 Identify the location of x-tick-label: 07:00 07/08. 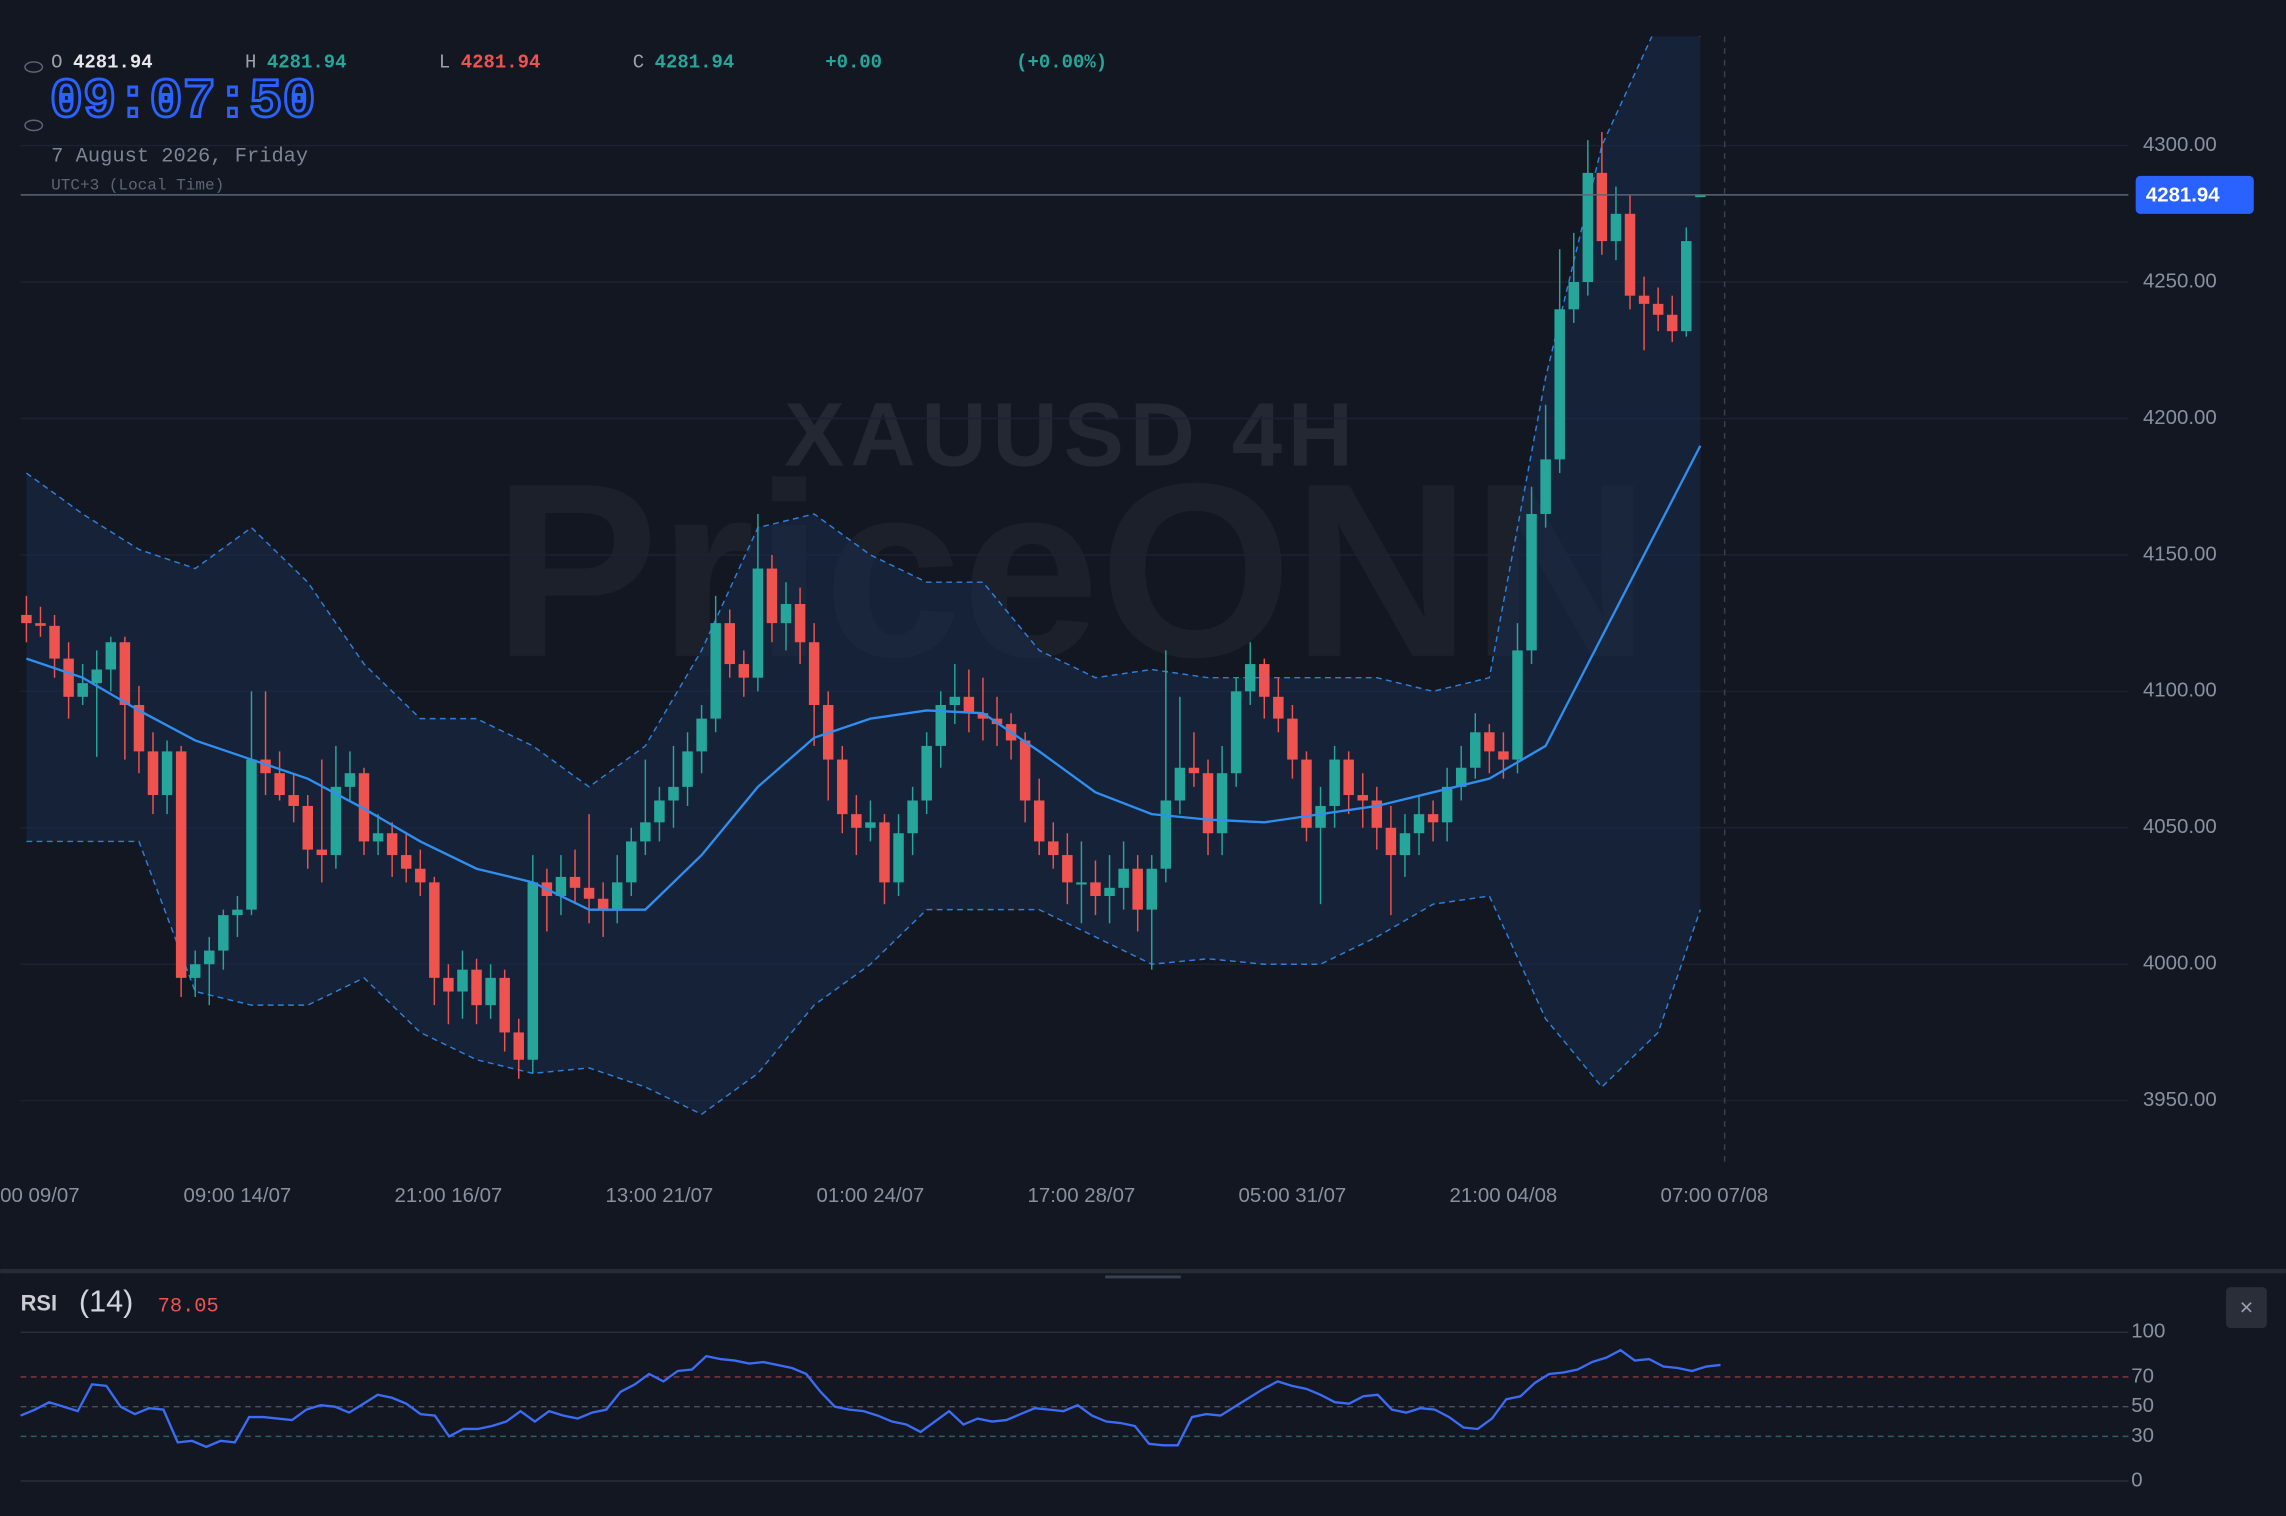
(1715, 1196).